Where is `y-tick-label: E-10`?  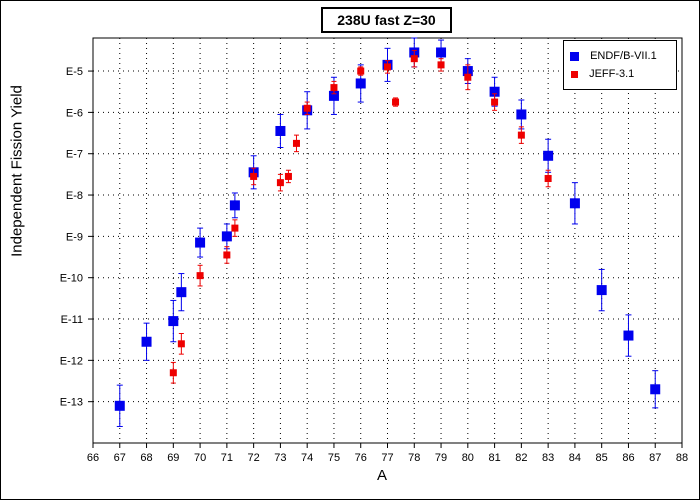 y-tick-label: E-10 is located at coordinates (71, 279).